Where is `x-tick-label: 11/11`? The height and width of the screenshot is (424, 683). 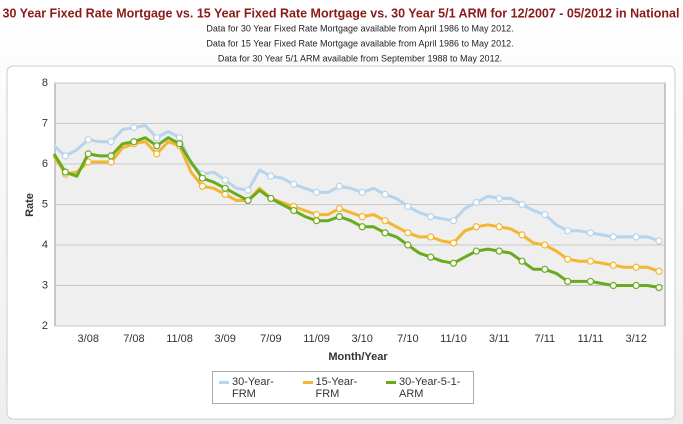 x-tick-label: 11/11 is located at coordinates (591, 339).